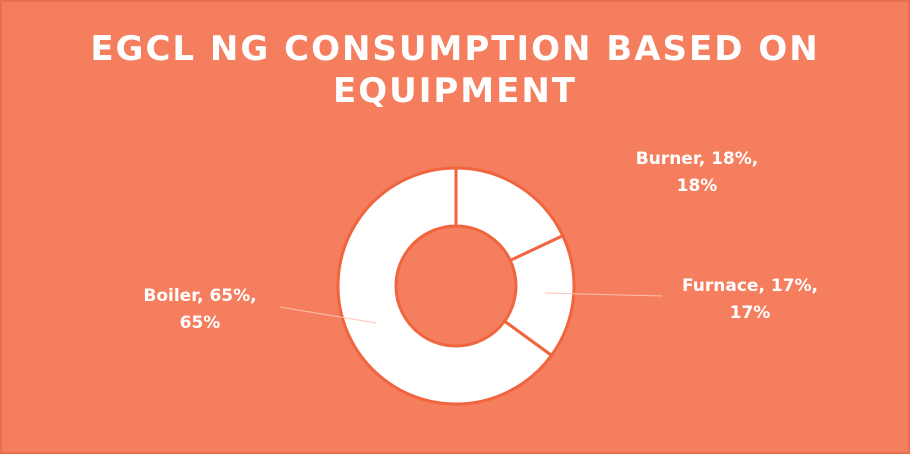 Image resolution: width=910 pixels, height=454 pixels. I want to click on chart-title: EGCL NG CONSUMPTION BASED ON EQUIPMENT, so click(454, 70).